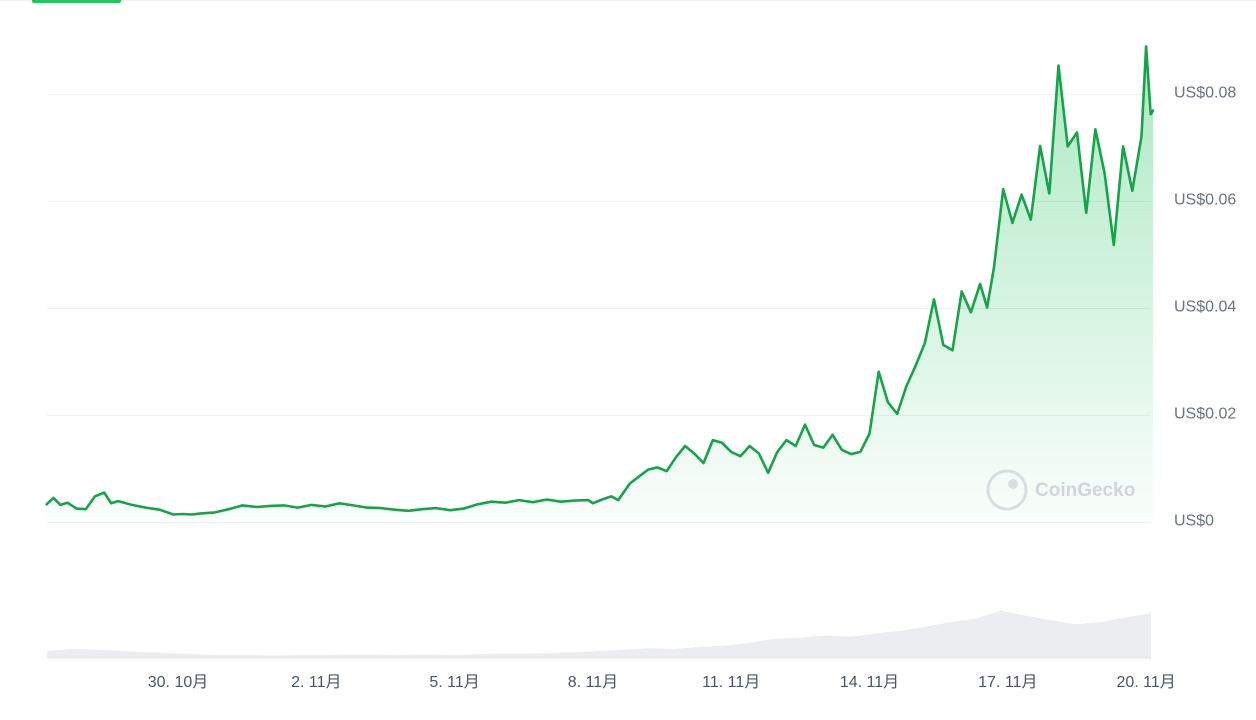 The image size is (1256, 720). Describe the element at coordinates (76, 1) in the screenshot. I see `active-range-tab-indicator` at that location.